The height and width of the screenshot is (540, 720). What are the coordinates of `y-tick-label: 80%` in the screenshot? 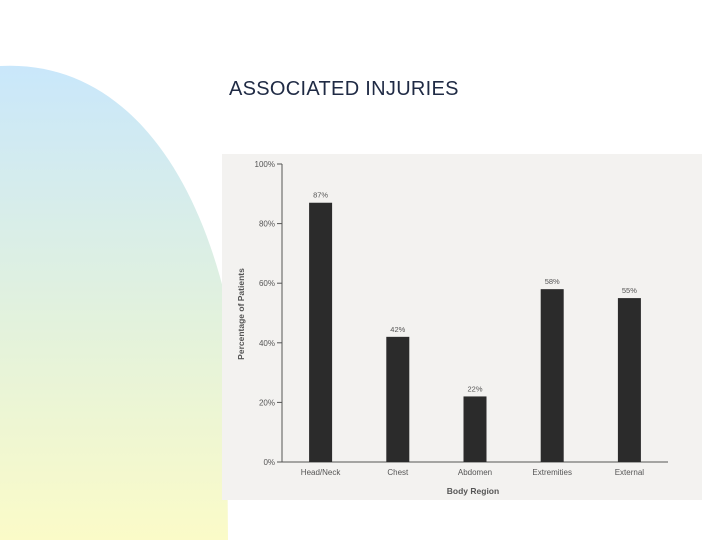 It's located at (267, 224).